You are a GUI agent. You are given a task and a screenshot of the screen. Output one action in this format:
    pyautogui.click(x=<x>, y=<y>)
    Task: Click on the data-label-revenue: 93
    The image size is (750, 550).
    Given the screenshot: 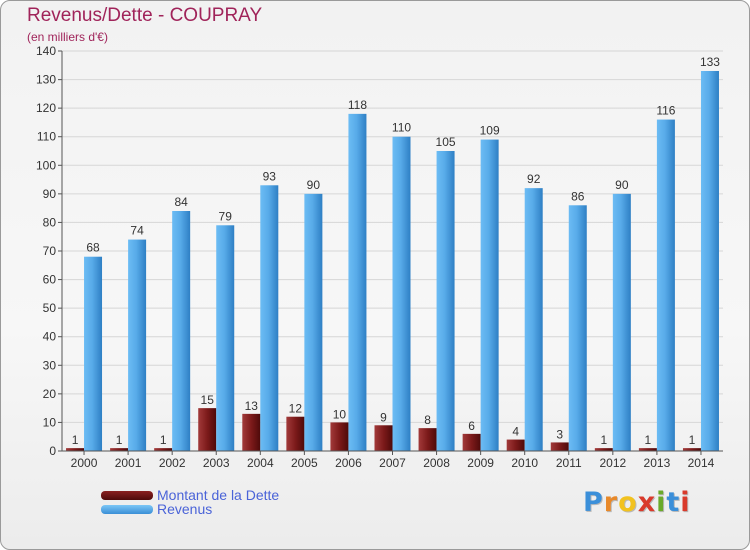 What is the action you would take?
    pyautogui.click(x=270, y=176)
    